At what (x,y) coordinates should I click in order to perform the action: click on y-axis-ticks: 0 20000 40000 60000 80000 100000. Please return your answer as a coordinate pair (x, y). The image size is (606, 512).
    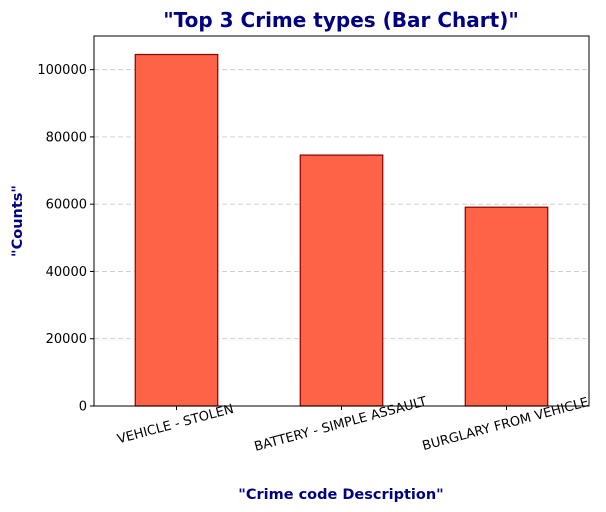
    Looking at the image, I should click on (65, 239).